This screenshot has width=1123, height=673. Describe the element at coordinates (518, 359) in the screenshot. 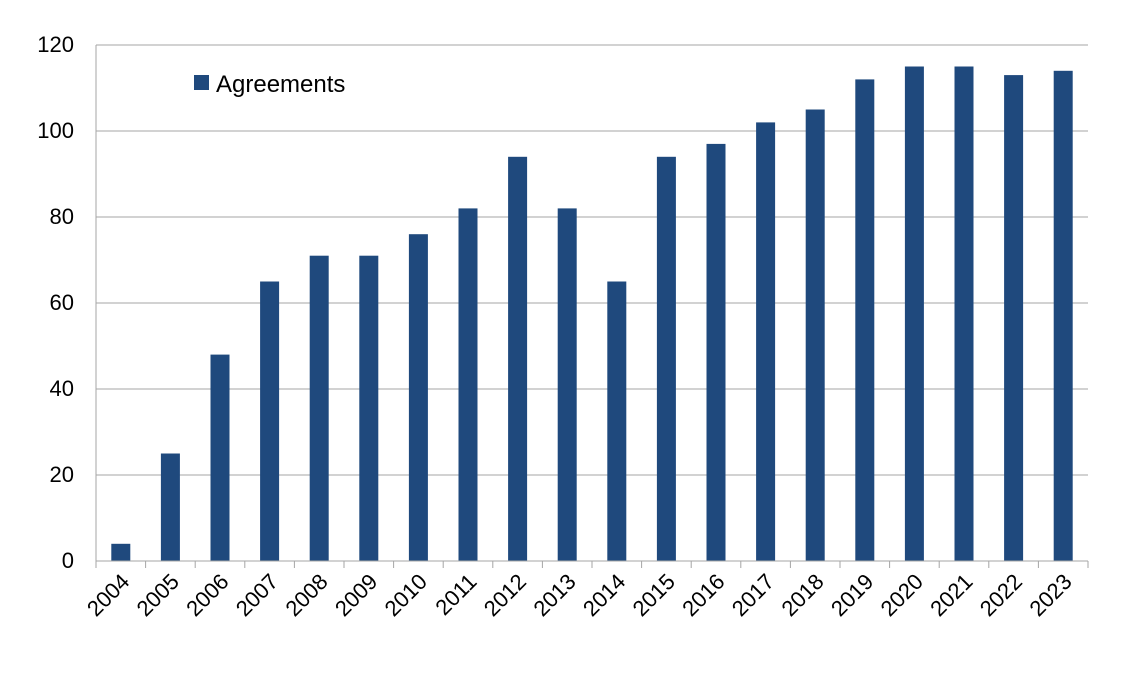

I see `bar-2012` at that location.